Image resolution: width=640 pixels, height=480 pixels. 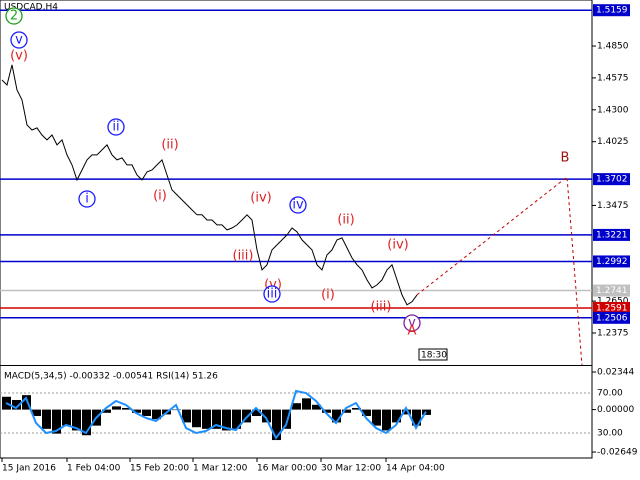 I want to click on macd-tick-label: -0.02649, so click(x=617, y=453).